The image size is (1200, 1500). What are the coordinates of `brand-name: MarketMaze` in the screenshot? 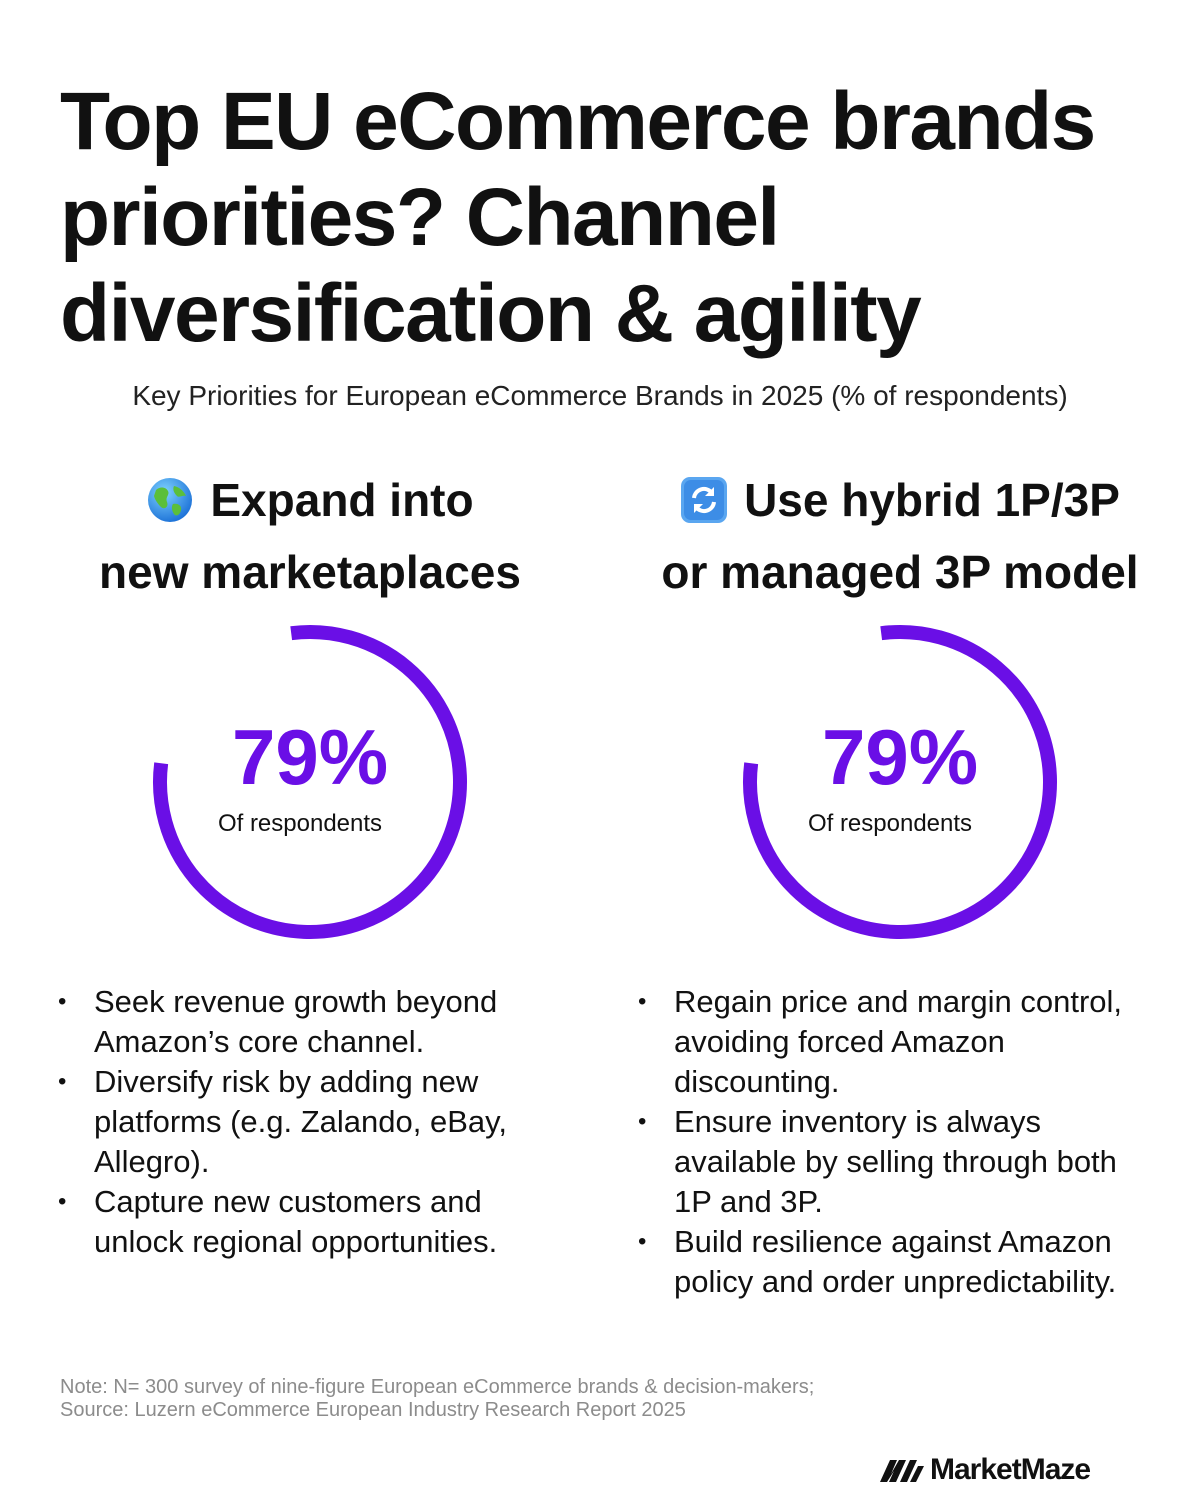 It's located at (1010, 1469).